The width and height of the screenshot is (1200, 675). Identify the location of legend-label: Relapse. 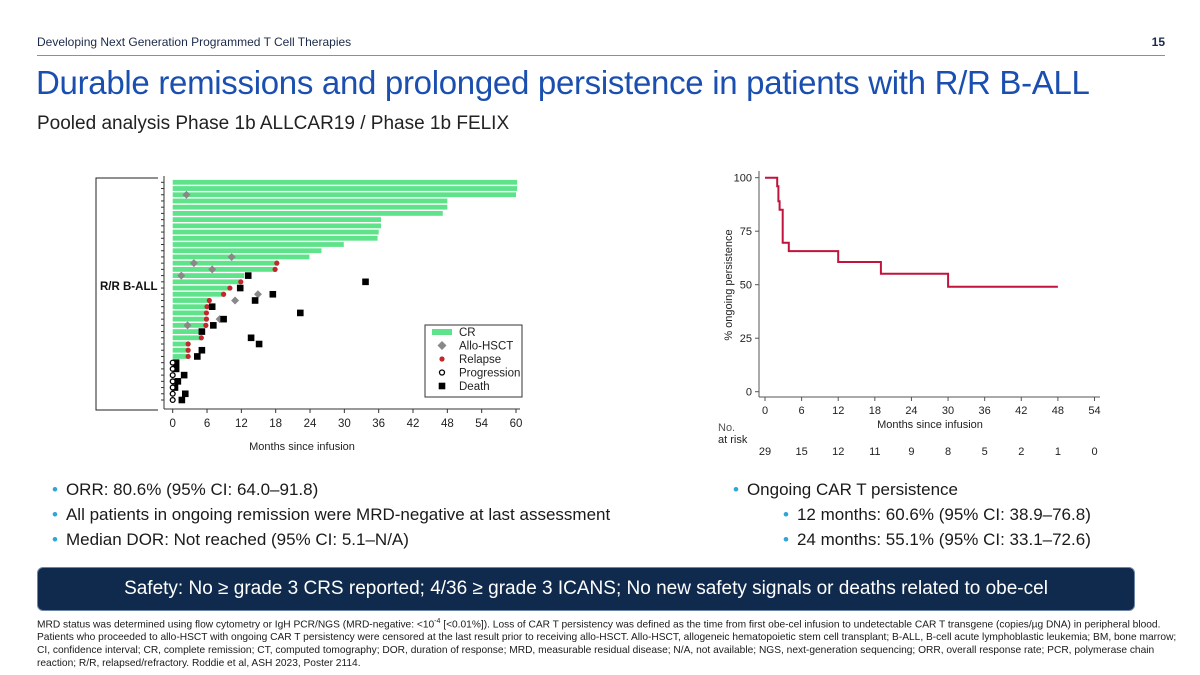
(480, 360).